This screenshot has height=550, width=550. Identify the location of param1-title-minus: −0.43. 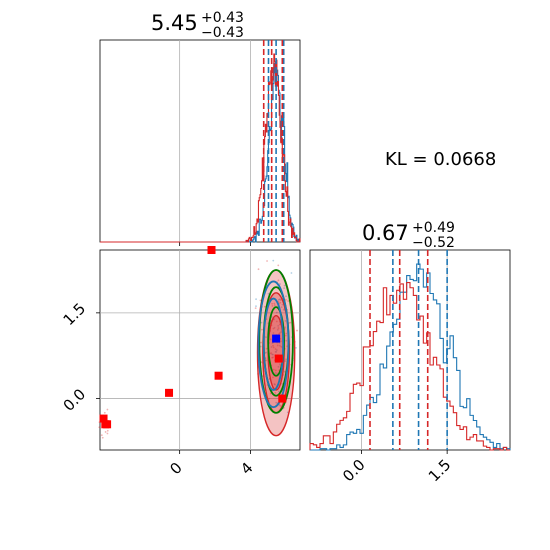
(222, 33).